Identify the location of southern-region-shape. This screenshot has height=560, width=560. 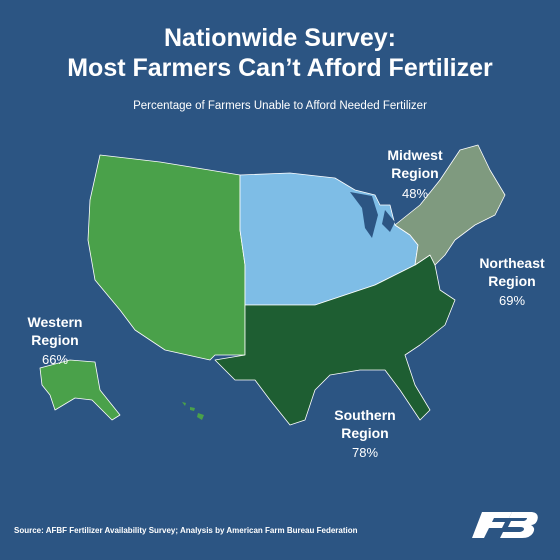
(335, 340).